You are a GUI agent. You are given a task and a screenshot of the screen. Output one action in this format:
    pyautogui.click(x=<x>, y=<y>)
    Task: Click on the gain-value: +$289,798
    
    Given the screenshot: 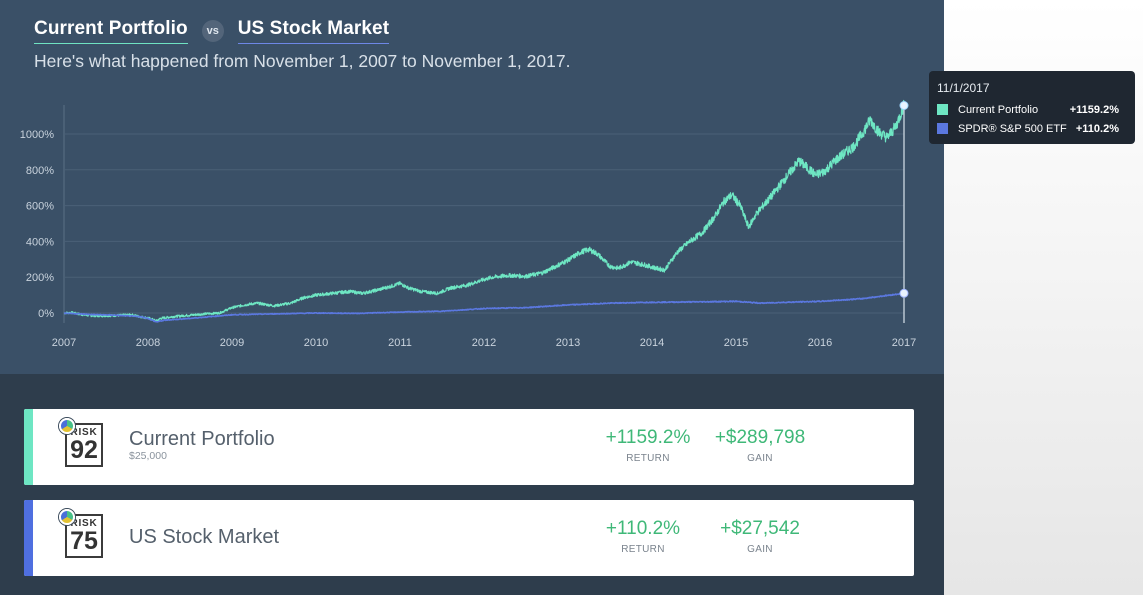 What is the action you would take?
    pyautogui.click(x=760, y=437)
    